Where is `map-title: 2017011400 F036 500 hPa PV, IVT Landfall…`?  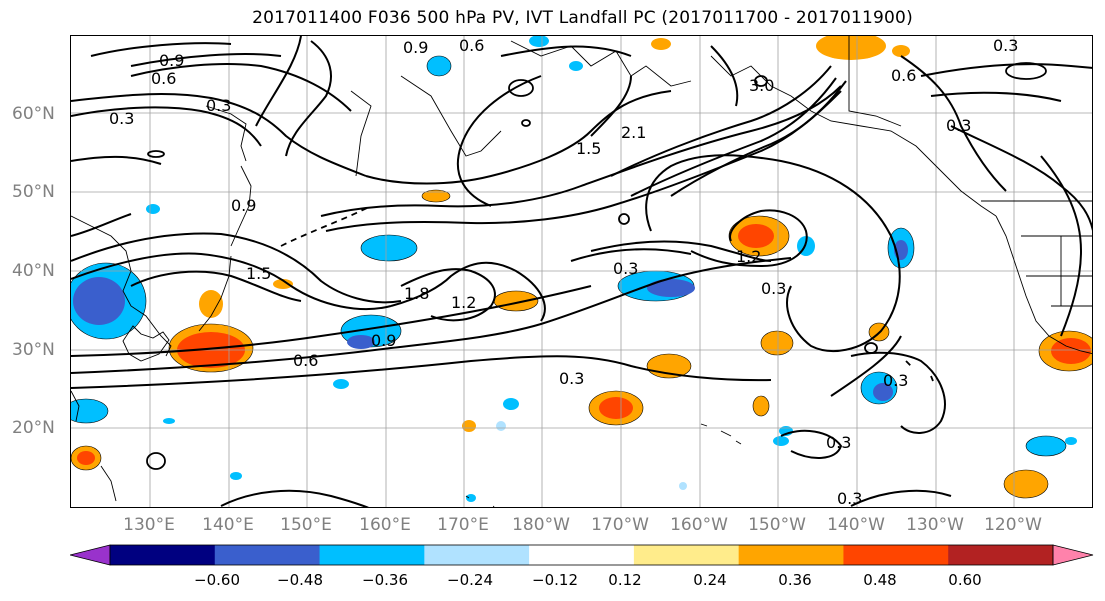 map-title: 2017011400 F036 500 hPa PV, IVT Landfall… is located at coordinates (582, 18).